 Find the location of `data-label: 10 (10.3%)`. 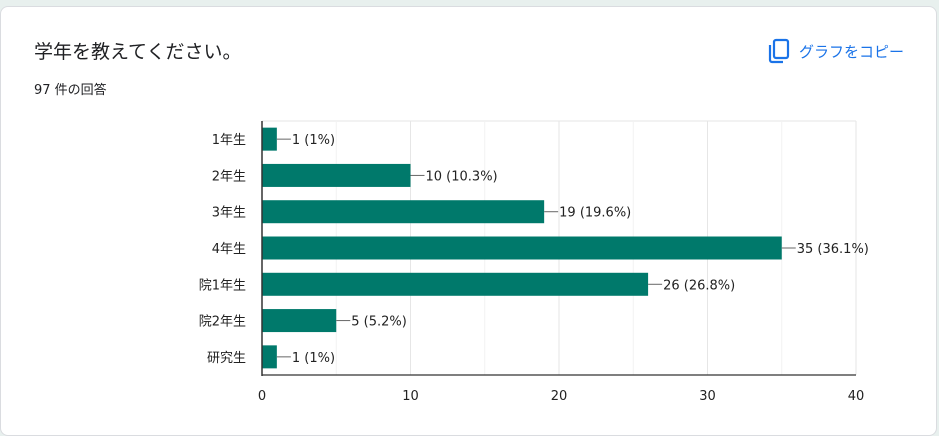

data-label: 10 (10.3%) is located at coordinates (462, 176).